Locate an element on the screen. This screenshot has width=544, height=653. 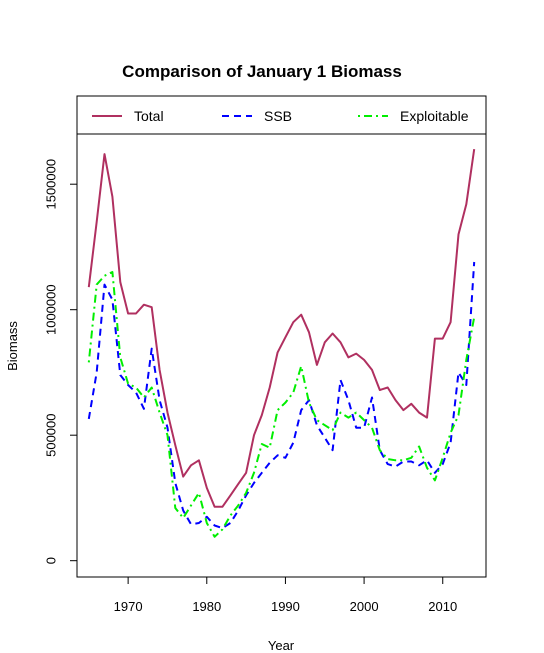
y-tick-label: 0 is located at coordinates (51, 560).